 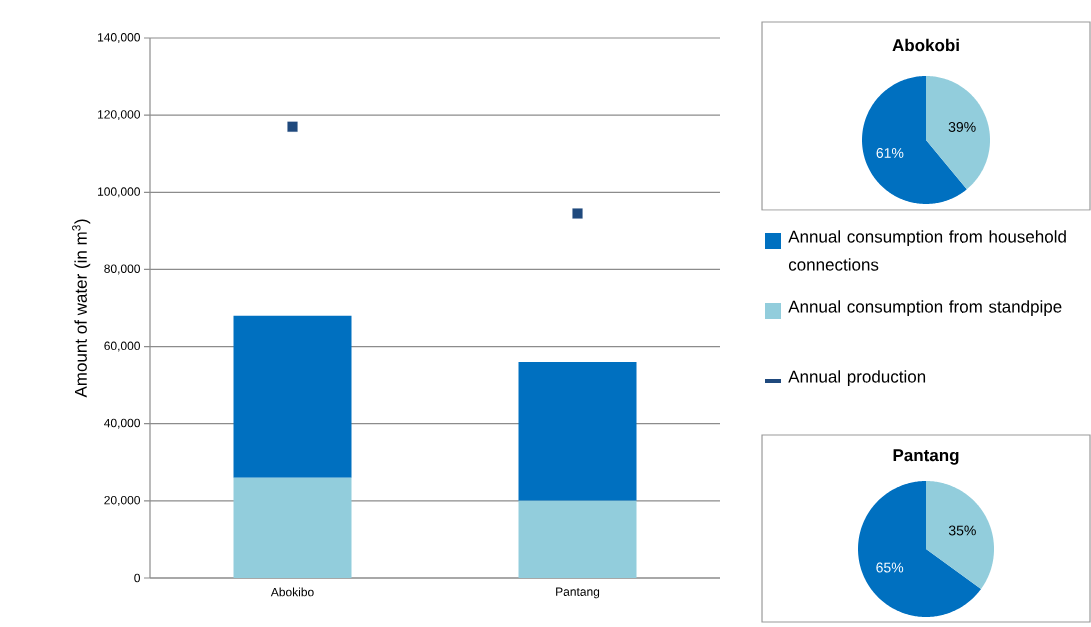 What do you see at coordinates (119, 38) in the screenshot?
I see `y-tick-label: 140,000` at bounding box center [119, 38].